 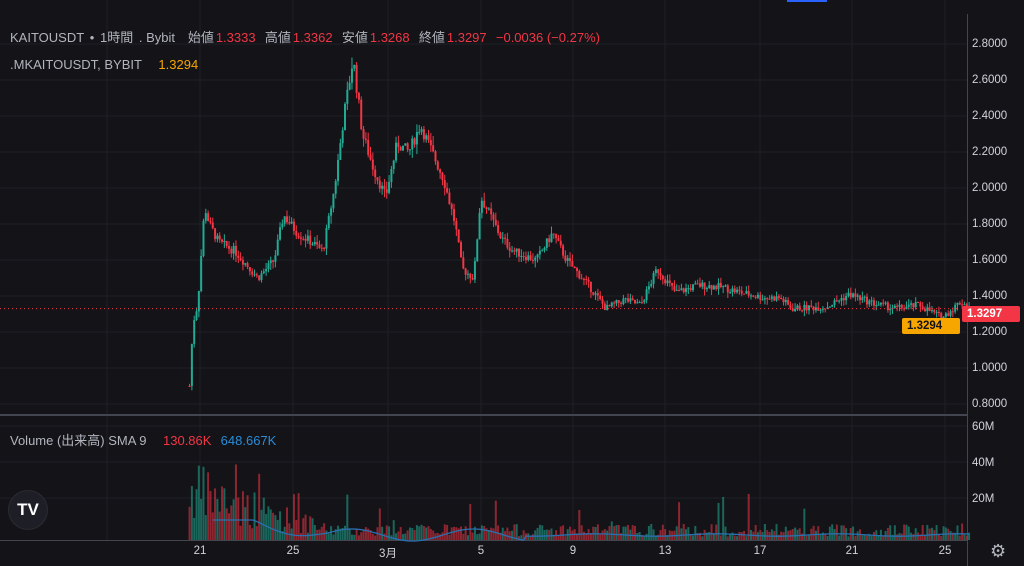 What do you see at coordinates (28, 510) in the screenshot?
I see `tradingview-logo: TV` at bounding box center [28, 510].